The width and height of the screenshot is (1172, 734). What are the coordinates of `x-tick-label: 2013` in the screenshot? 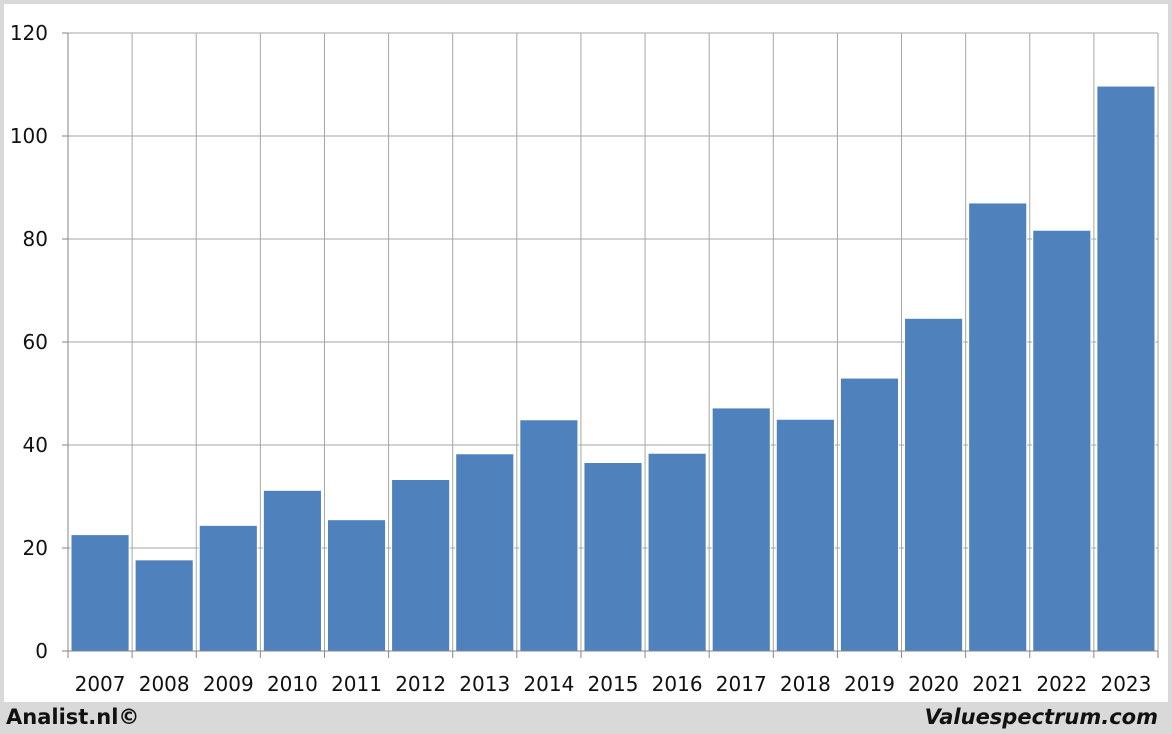 It's located at (484, 684).